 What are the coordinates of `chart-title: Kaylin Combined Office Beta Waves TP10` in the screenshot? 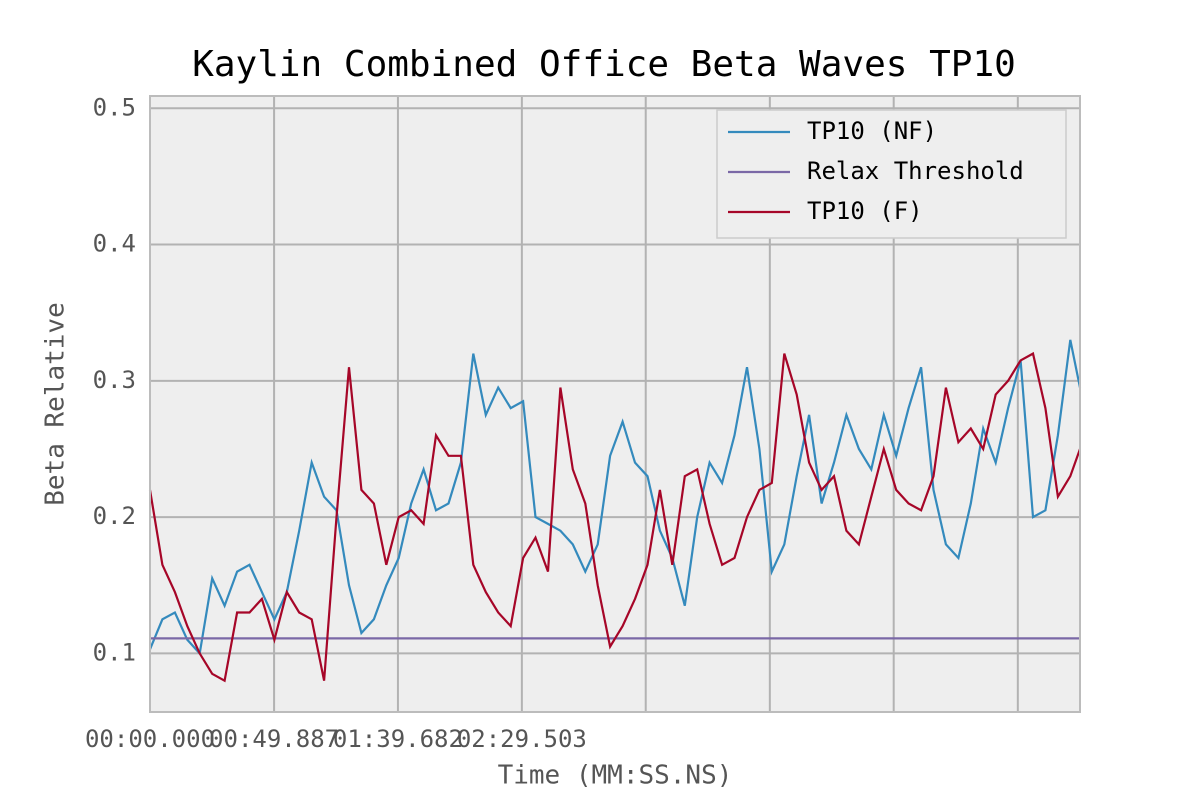 It's located at (604, 64).